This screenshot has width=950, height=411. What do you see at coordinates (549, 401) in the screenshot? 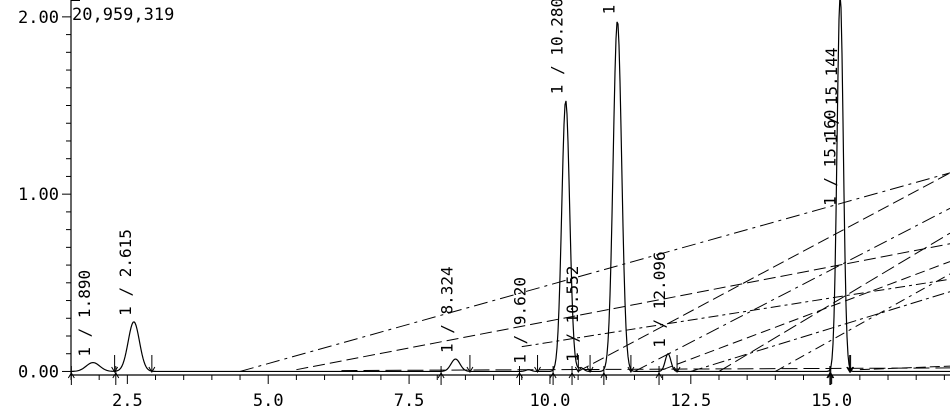
I see `x-tick-label: 10.0` at bounding box center [549, 401].